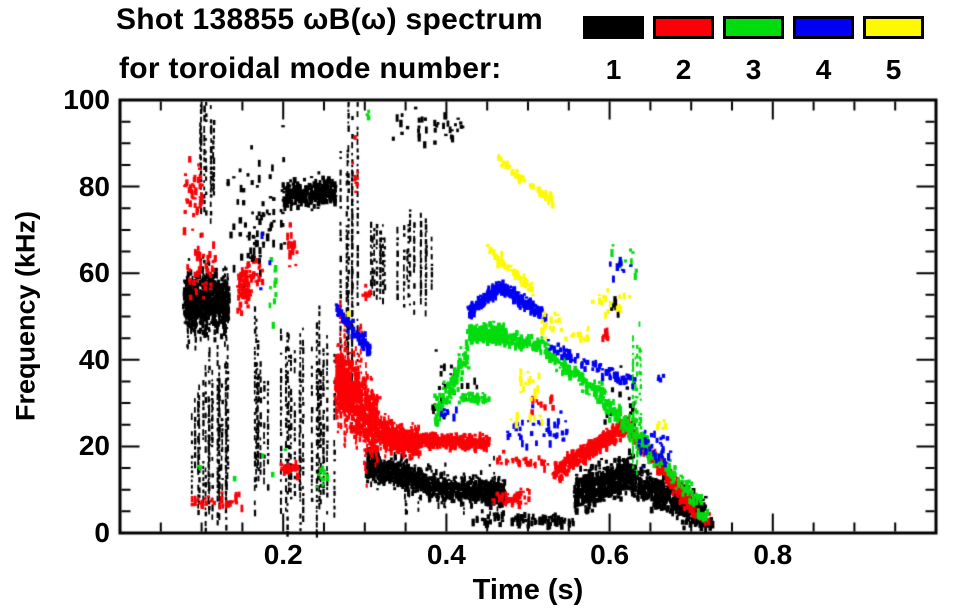 This screenshot has height=615, width=963. What do you see at coordinates (753, 69) in the screenshot?
I see `legend-label-mode-3: 3` at bounding box center [753, 69].